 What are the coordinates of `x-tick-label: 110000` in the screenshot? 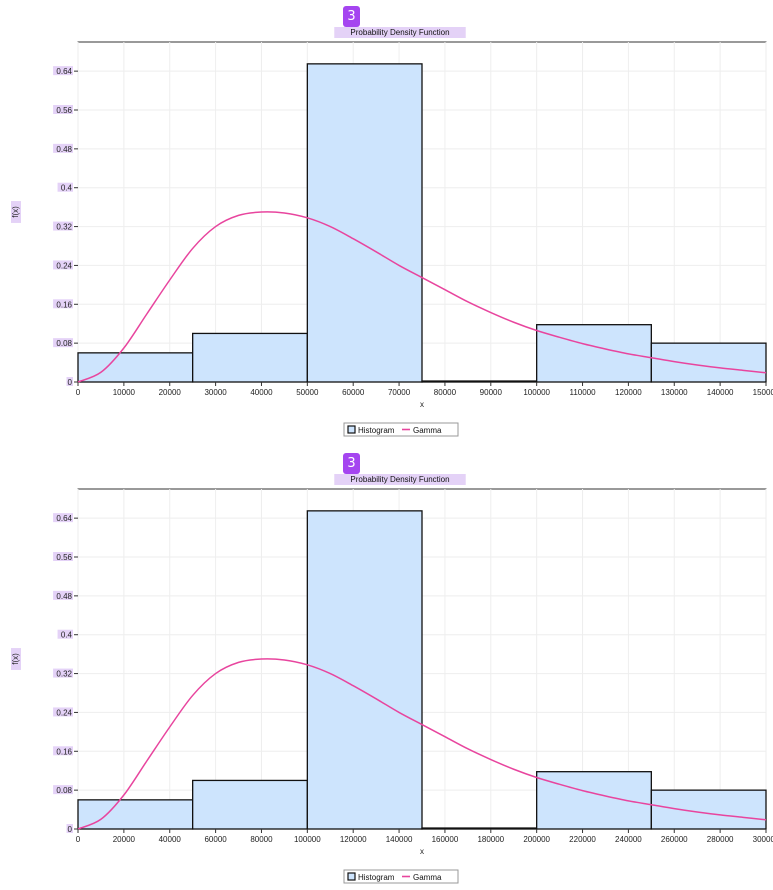 It's located at (582, 392).